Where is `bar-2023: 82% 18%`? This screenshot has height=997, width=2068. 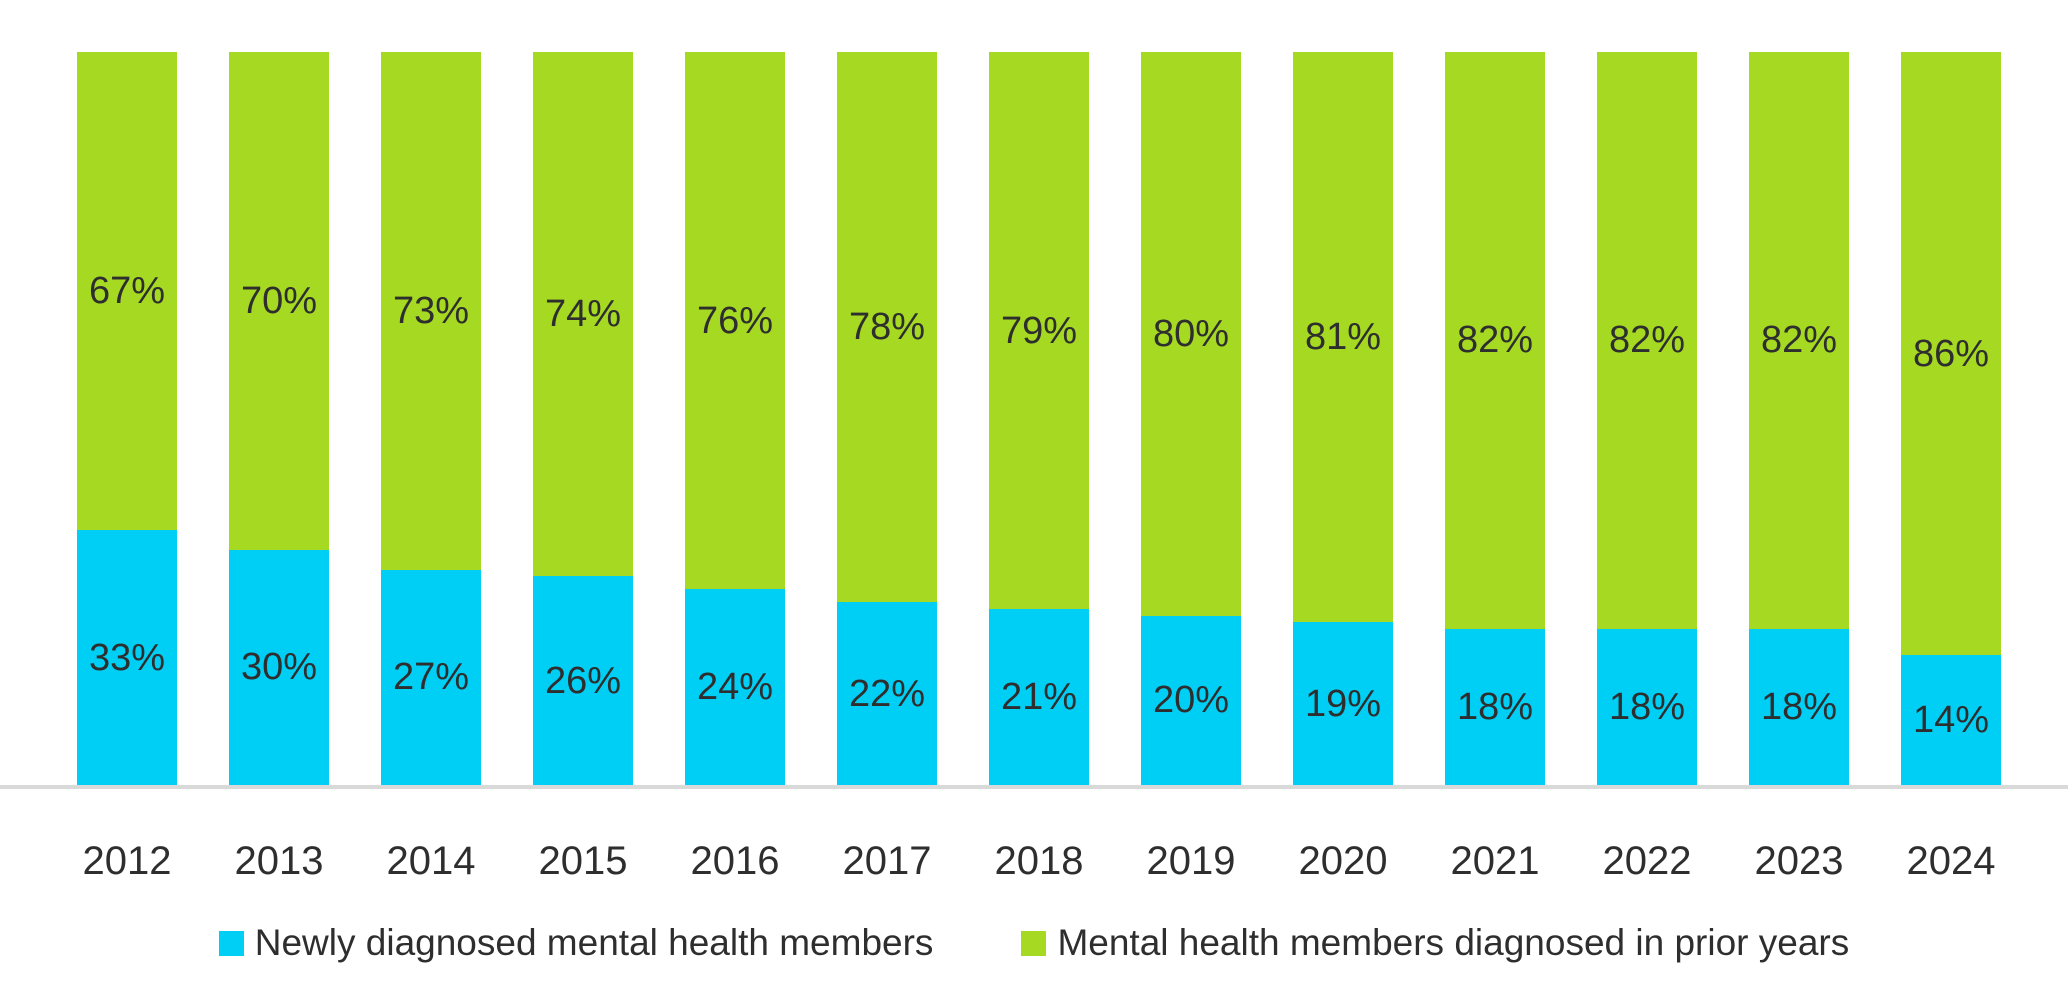 bar-2023: 82% 18% is located at coordinates (1799, 418).